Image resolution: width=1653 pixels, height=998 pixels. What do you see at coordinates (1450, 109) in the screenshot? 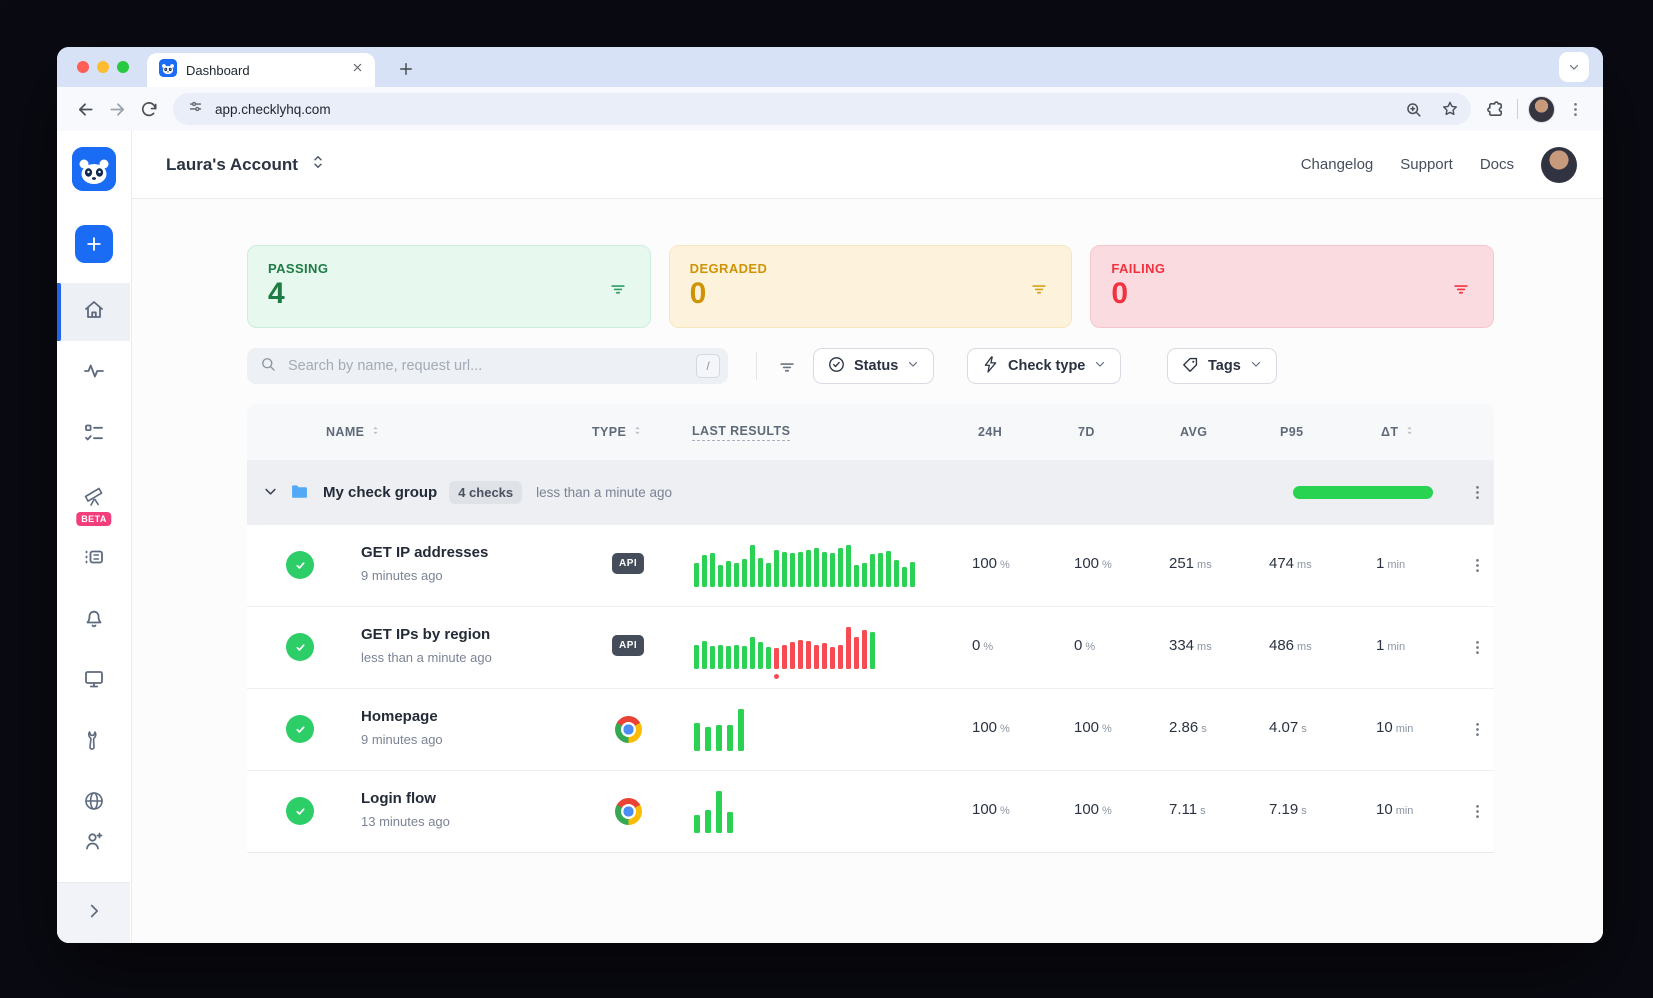
I see `bookmark-star-icon` at bounding box center [1450, 109].